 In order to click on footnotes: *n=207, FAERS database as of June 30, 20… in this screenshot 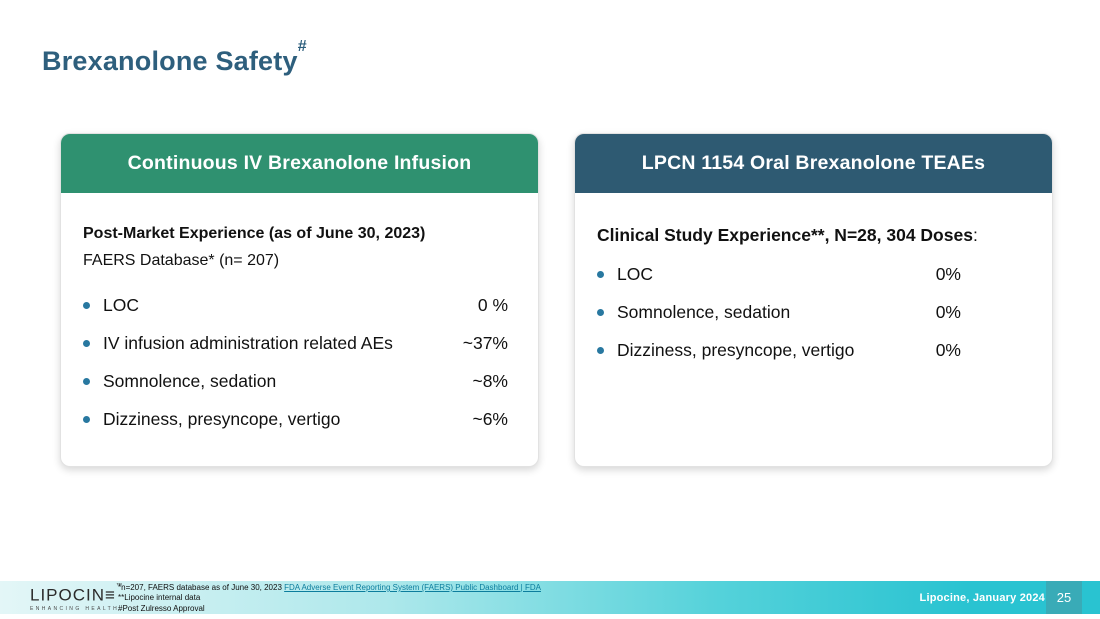, I will do `click(329, 598)`.